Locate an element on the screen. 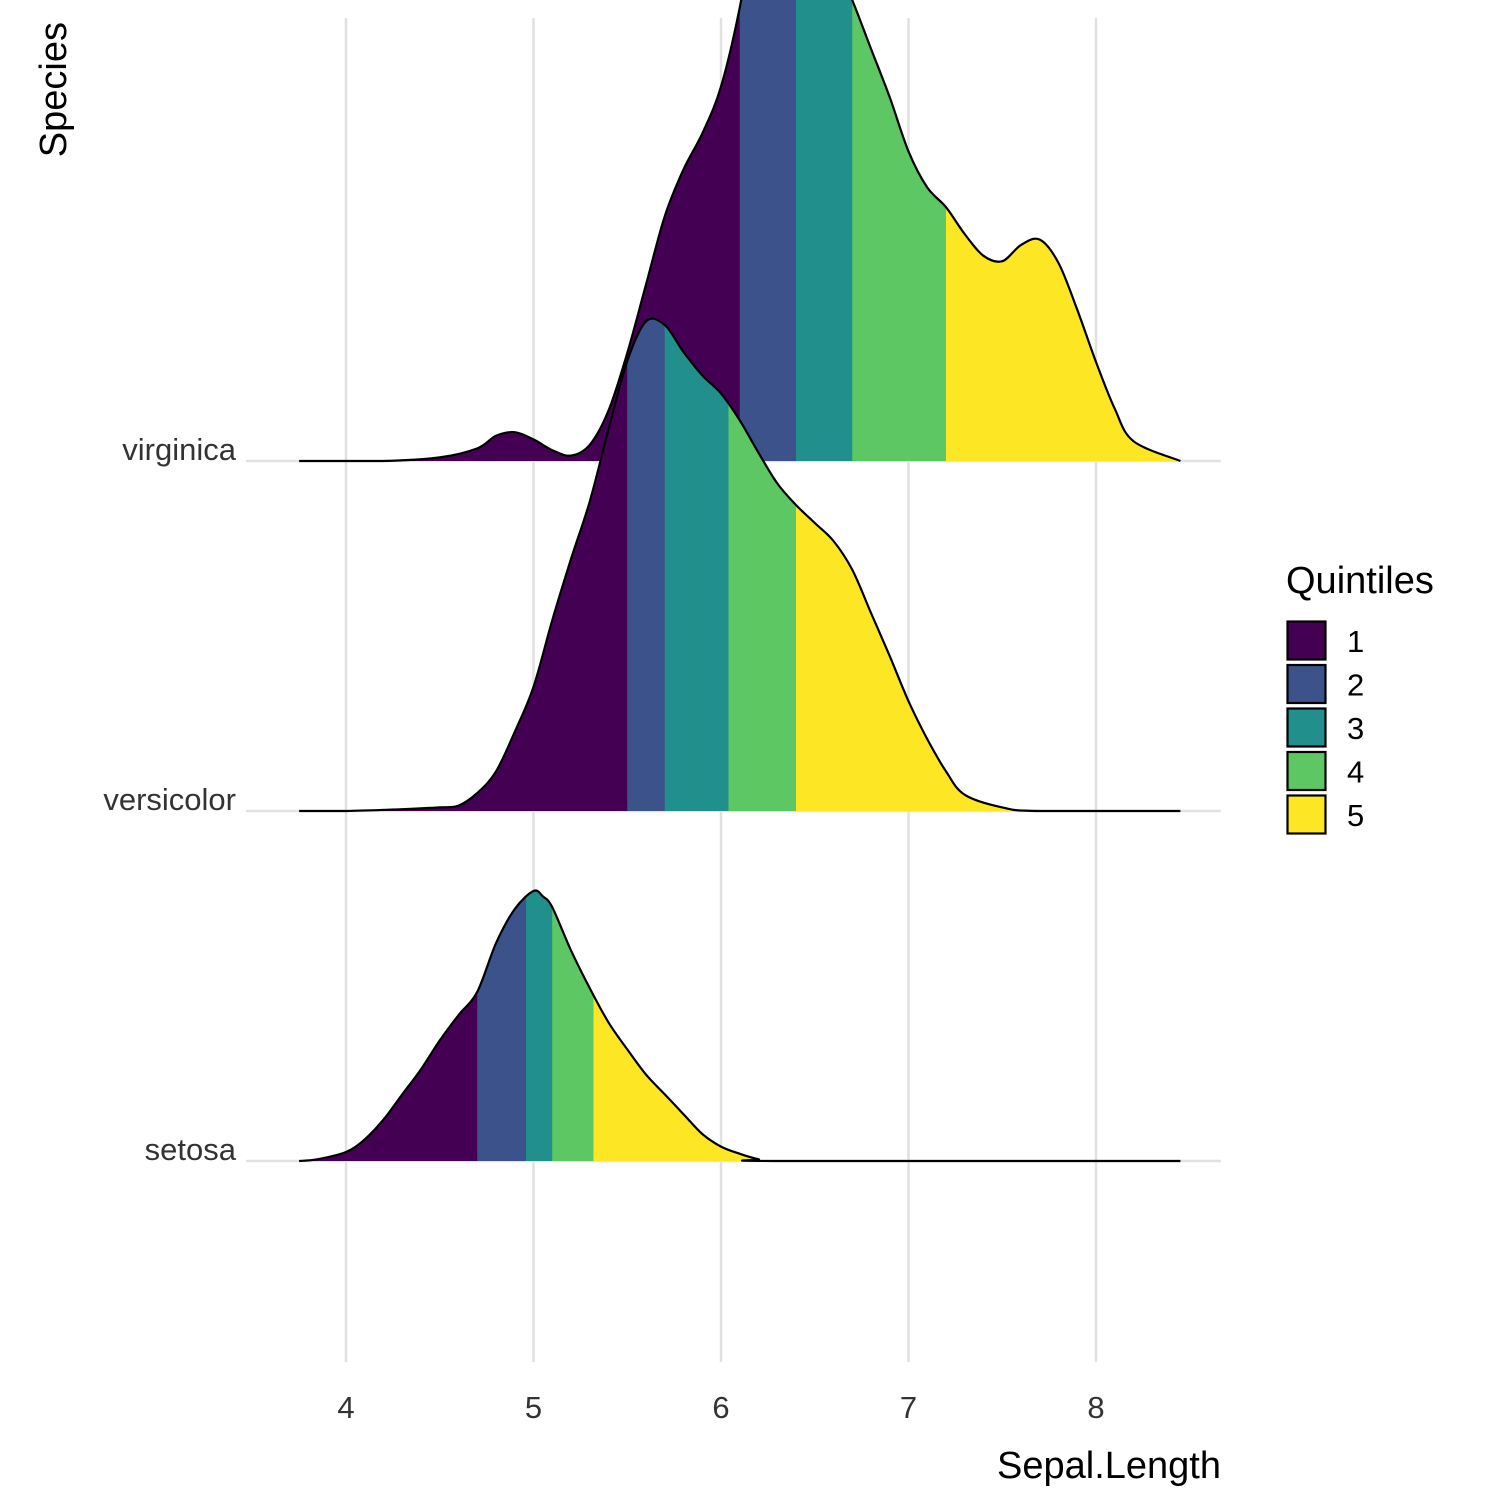 This screenshot has height=1512, width=1512. legend-title: Quintiles is located at coordinates (1360, 581).